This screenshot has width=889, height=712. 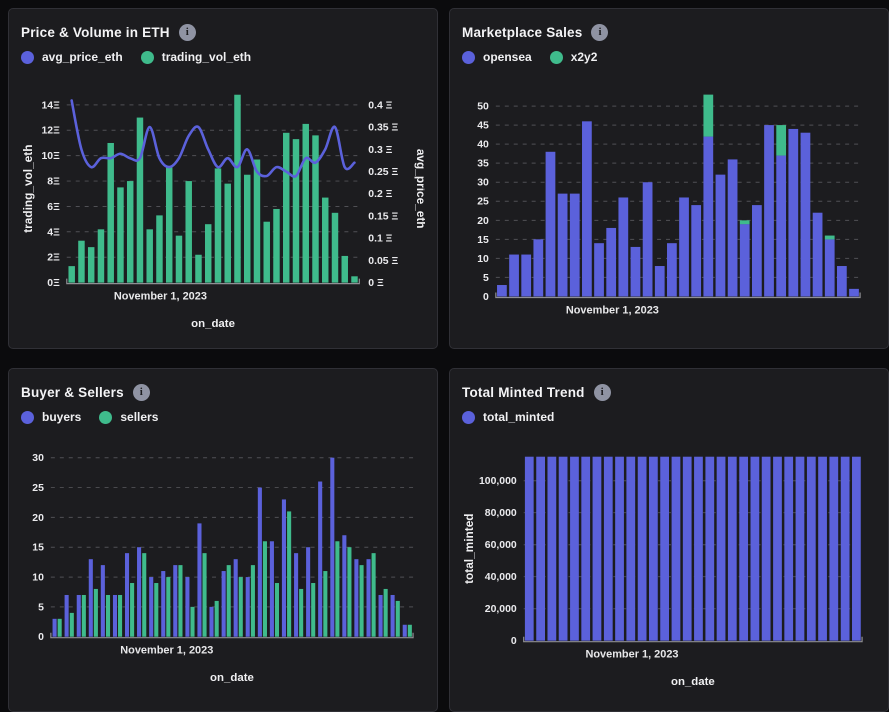 I want to click on chart-title: Price & Volume in ETH, so click(x=95, y=32).